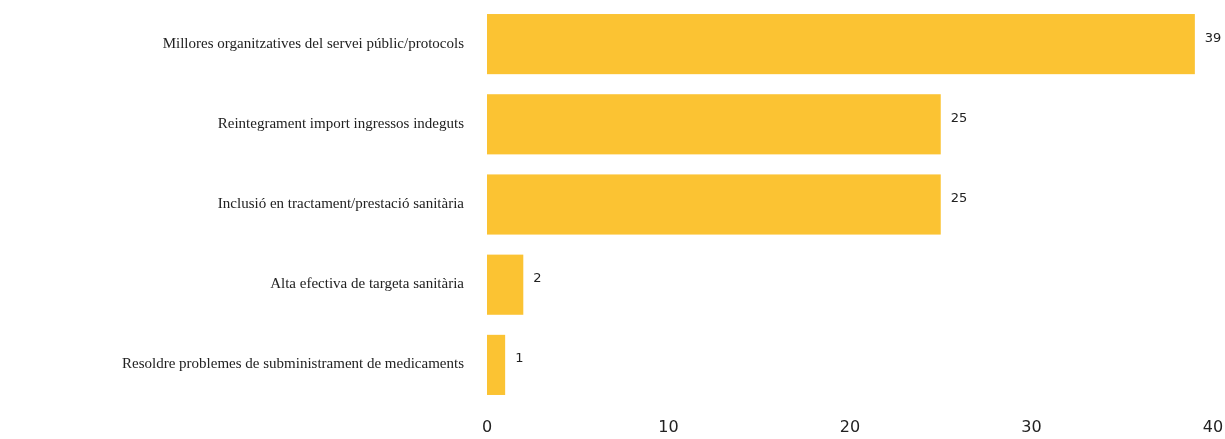 The height and width of the screenshot is (439, 1225). What do you see at coordinates (487, 426) in the screenshot?
I see `x-tick-label: 0` at bounding box center [487, 426].